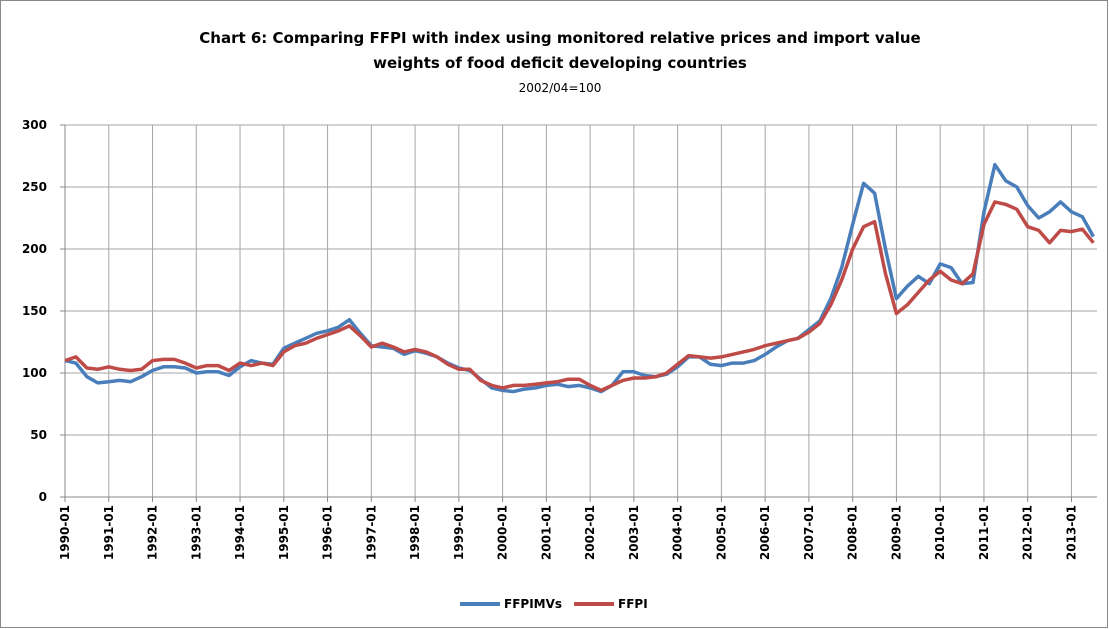 This screenshot has height=629, width=1109. I want to click on y-tick-label: 200, so click(34, 249).